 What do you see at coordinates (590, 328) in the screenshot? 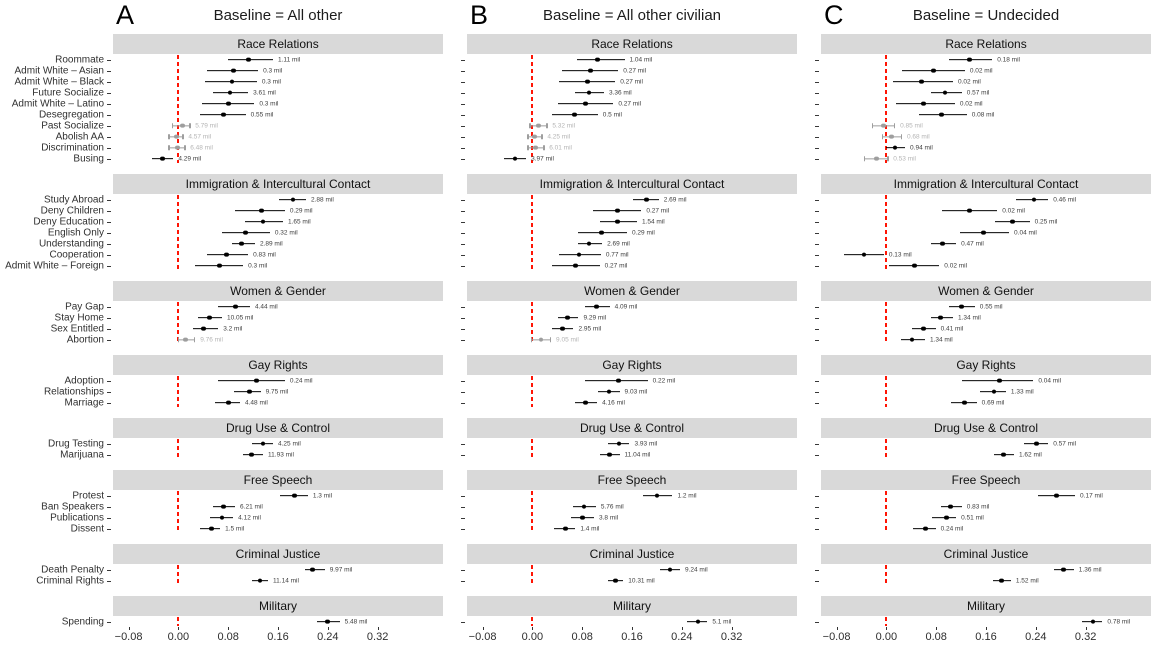
I see `sample-size-label: 2.95 mil` at bounding box center [590, 328].